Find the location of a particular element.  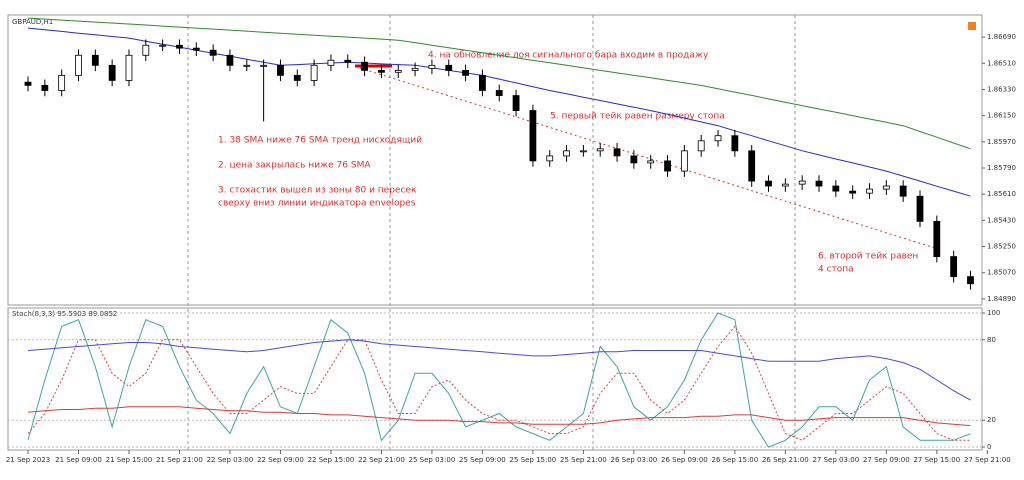

y-tick-label: 1.85610 is located at coordinates (1001, 194).